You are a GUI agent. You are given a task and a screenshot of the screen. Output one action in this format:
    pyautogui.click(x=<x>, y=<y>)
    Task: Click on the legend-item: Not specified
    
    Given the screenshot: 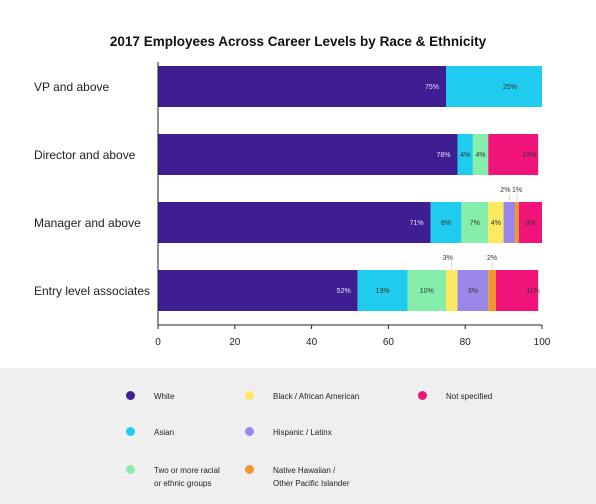 What is the action you would take?
    pyautogui.click(x=455, y=396)
    